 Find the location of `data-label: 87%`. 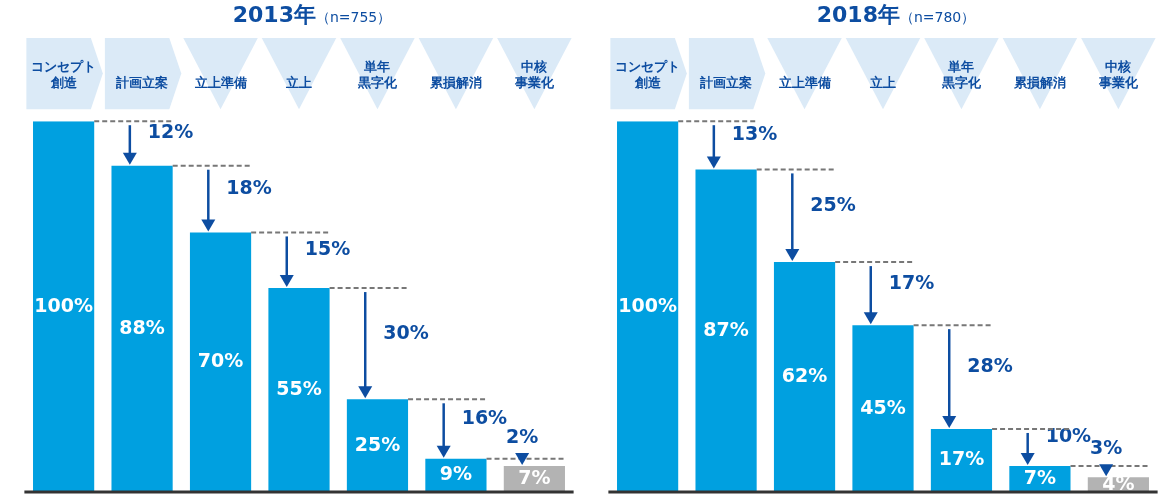

data-label: 87% is located at coordinates (726, 328).